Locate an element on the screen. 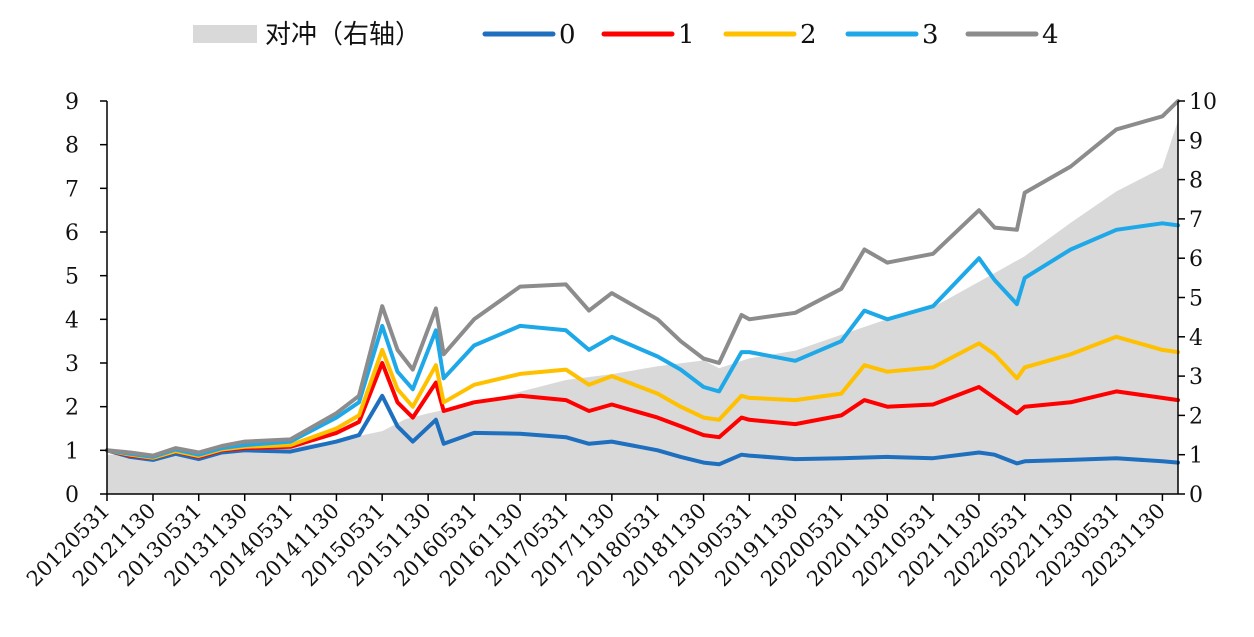 The height and width of the screenshot is (637, 1254). legend-label: 1 is located at coordinates (686, 35).